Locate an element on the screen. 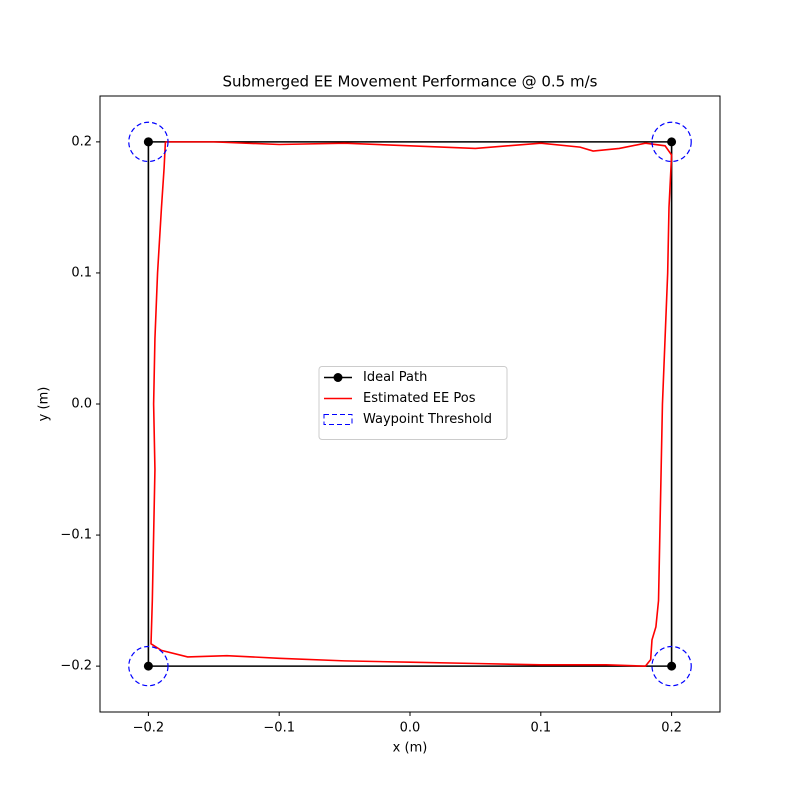 This screenshot has width=800, height=804. y-tick-label: 0.1 is located at coordinates (81, 272).